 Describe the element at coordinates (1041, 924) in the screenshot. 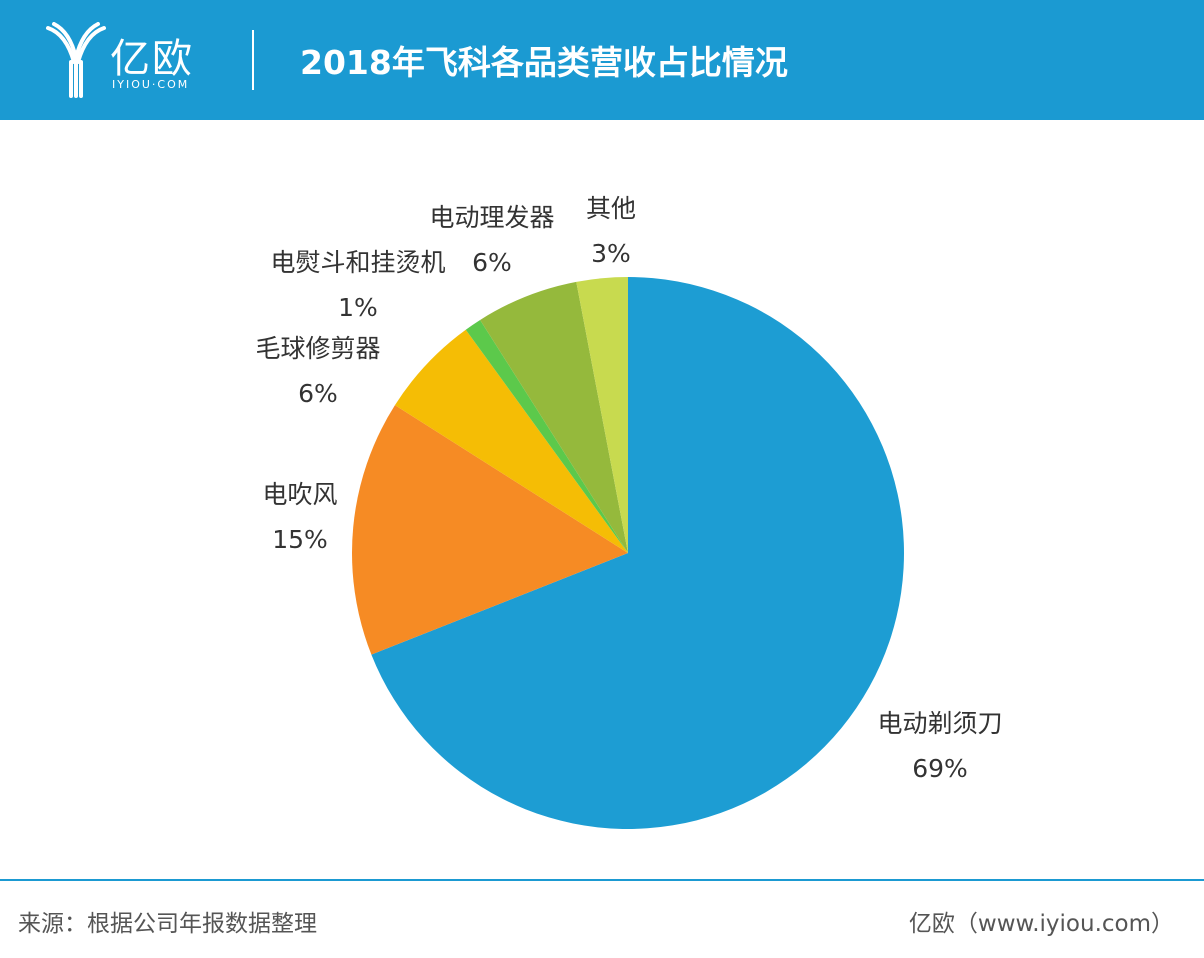

I see `brand-credit: 亿欧（www.iyiou.com）` at that location.